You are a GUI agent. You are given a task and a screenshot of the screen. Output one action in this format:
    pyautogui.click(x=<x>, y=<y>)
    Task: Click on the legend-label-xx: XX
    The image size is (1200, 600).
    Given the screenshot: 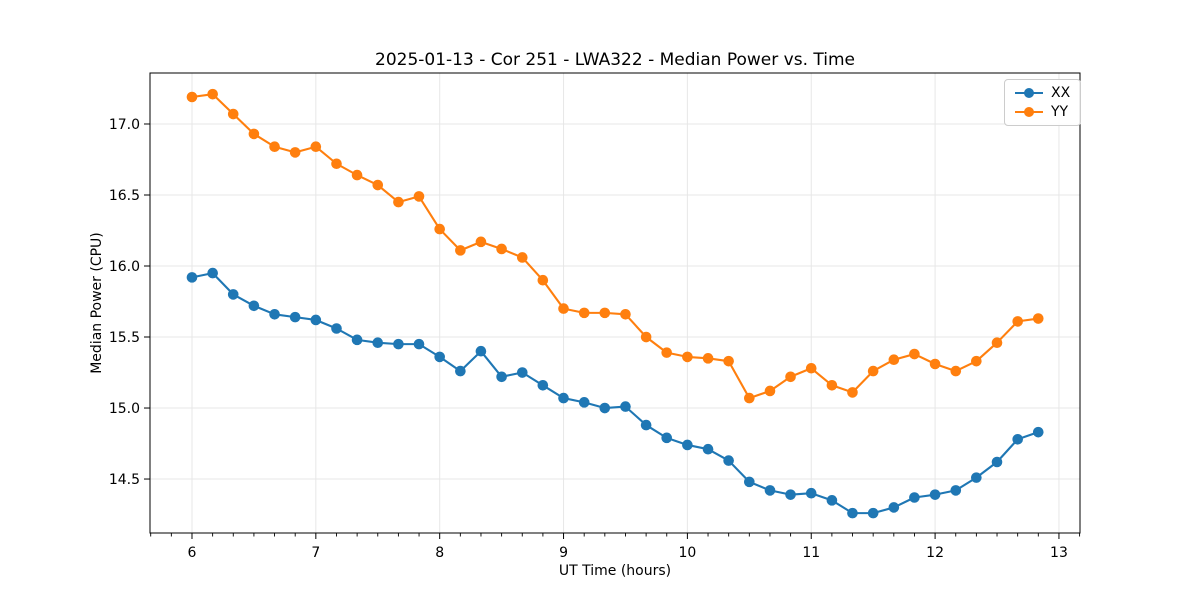 What is the action you would take?
    pyautogui.click(x=1061, y=93)
    